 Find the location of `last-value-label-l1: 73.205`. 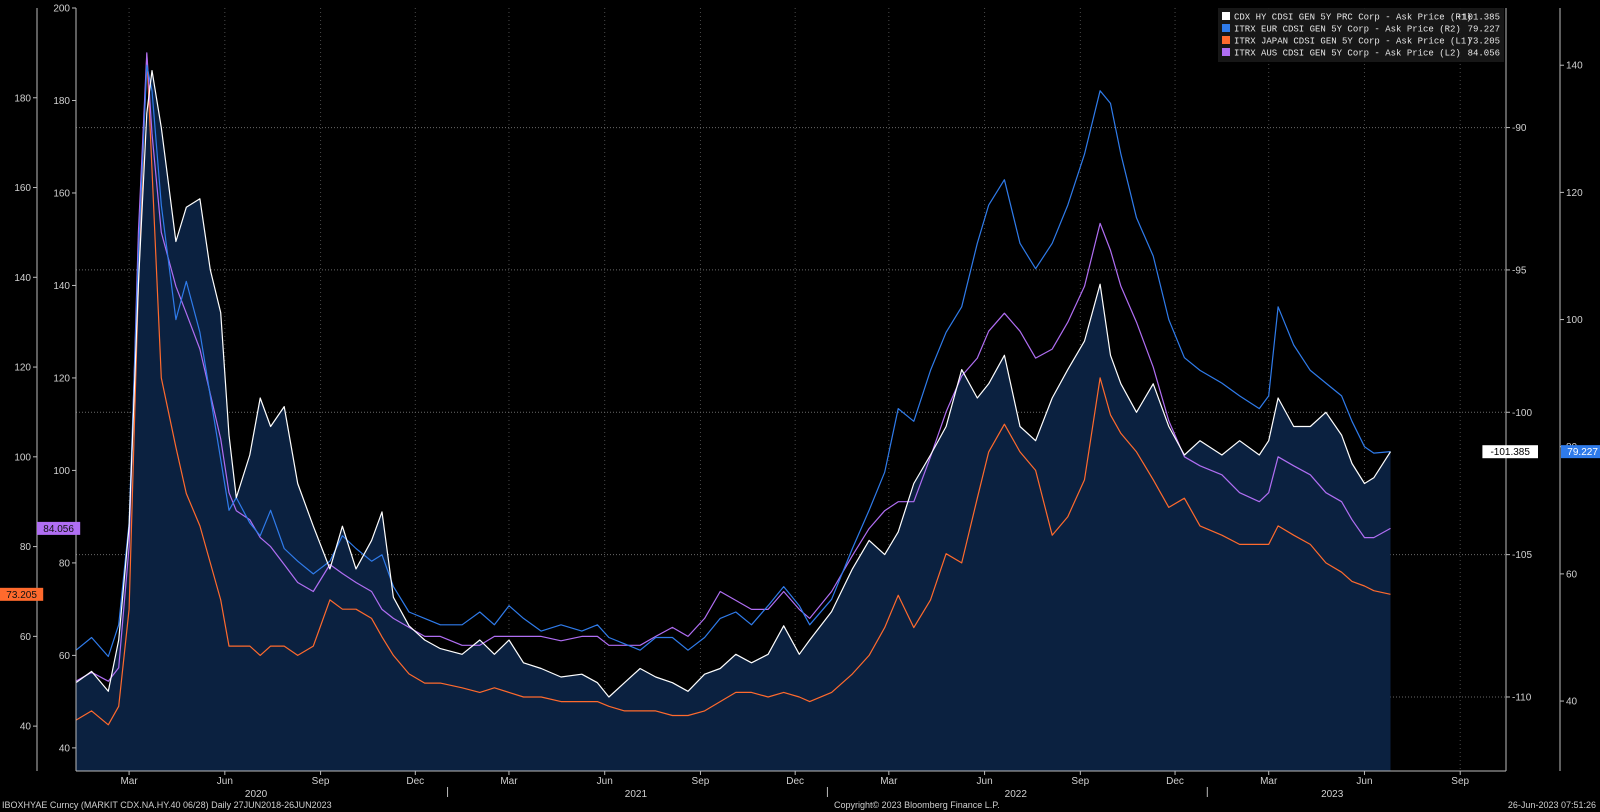

last-value-label-l1: 73.205 is located at coordinates (21, 595).